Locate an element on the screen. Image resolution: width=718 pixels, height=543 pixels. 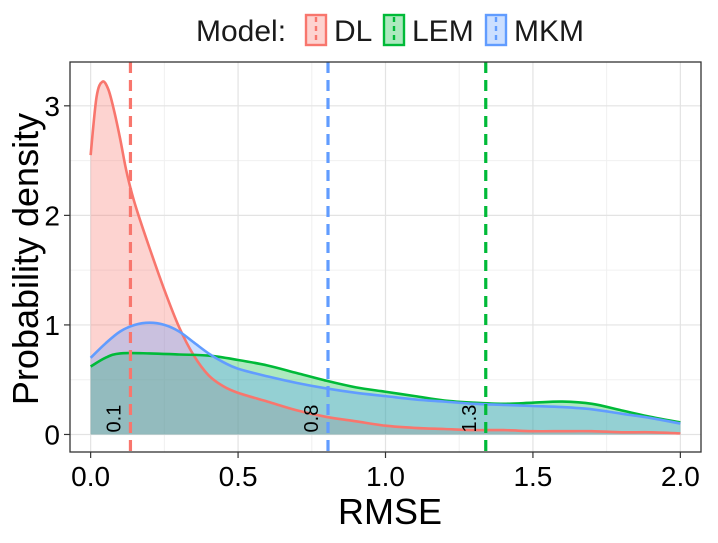
legend-item-lem: LEM is located at coordinates (428, 30).